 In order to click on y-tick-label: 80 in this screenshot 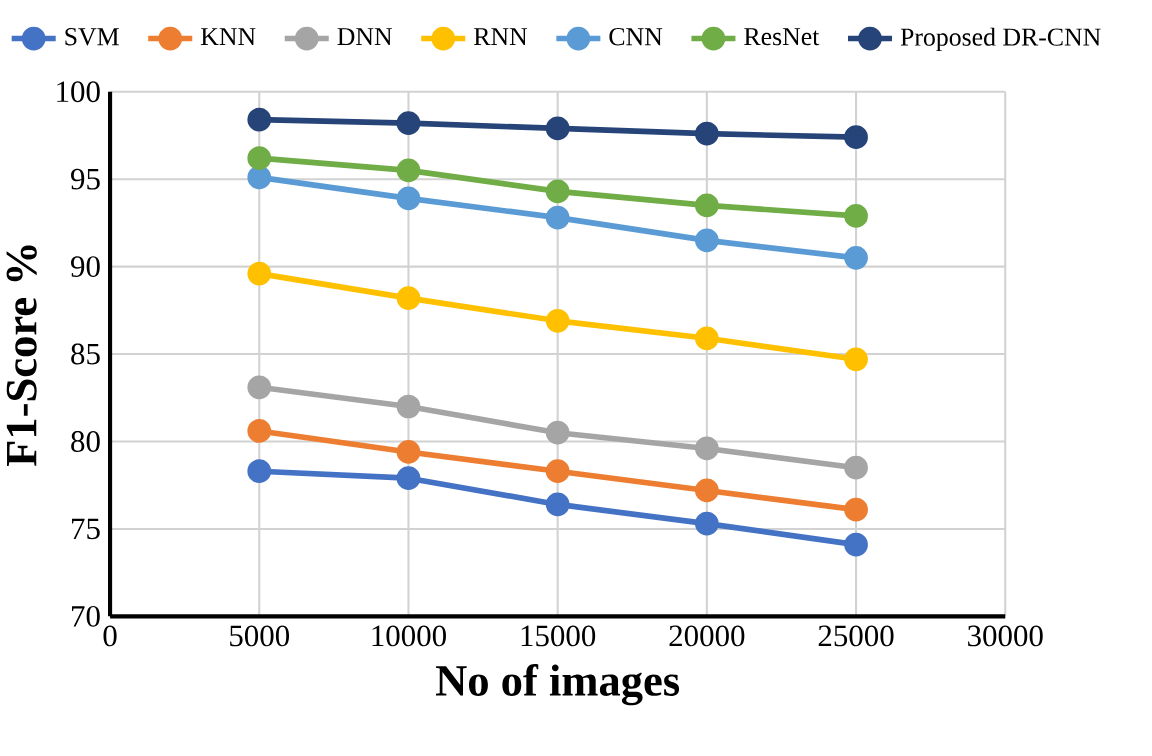, I will do `click(85, 442)`.